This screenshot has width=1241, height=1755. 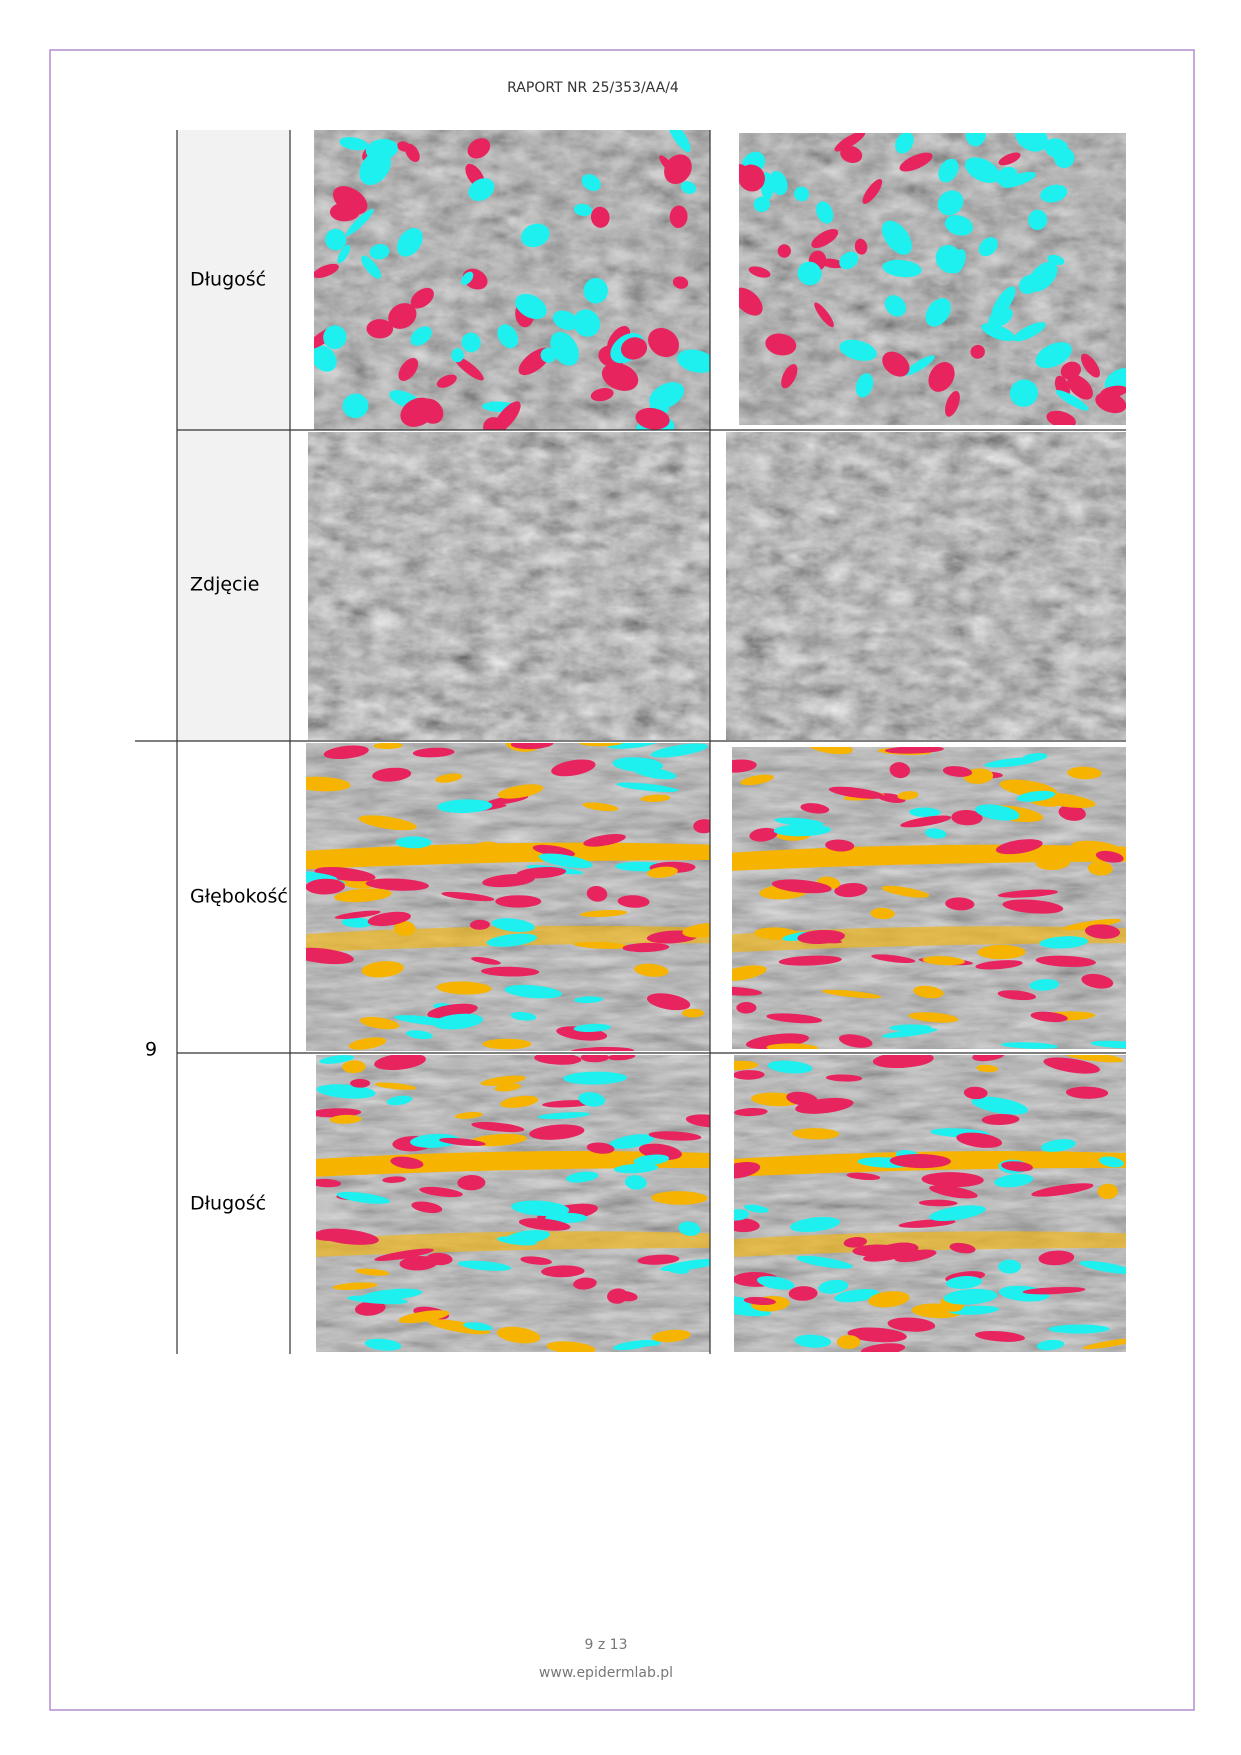 What do you see at coordinates (509, 586) in the screenshot?
I see `photo` at bounding box center [509, 586].